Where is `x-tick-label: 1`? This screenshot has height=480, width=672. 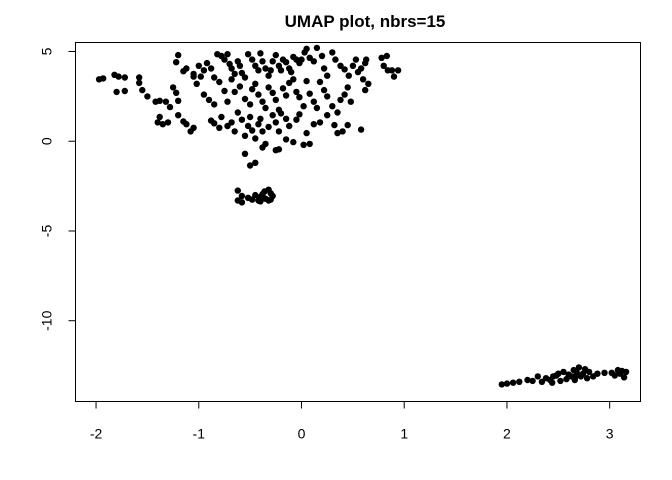
x-tick-label: 1 is located at coordinates (404, 434).